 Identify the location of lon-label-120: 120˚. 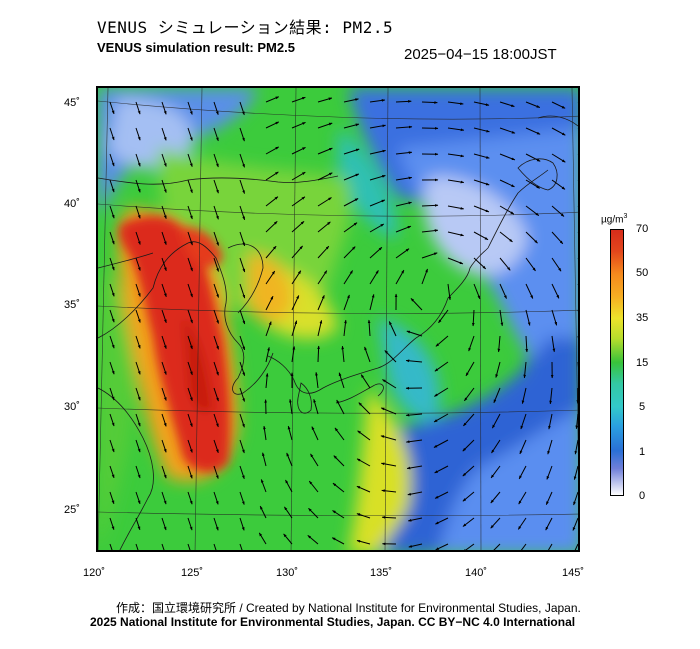
(94, 573).